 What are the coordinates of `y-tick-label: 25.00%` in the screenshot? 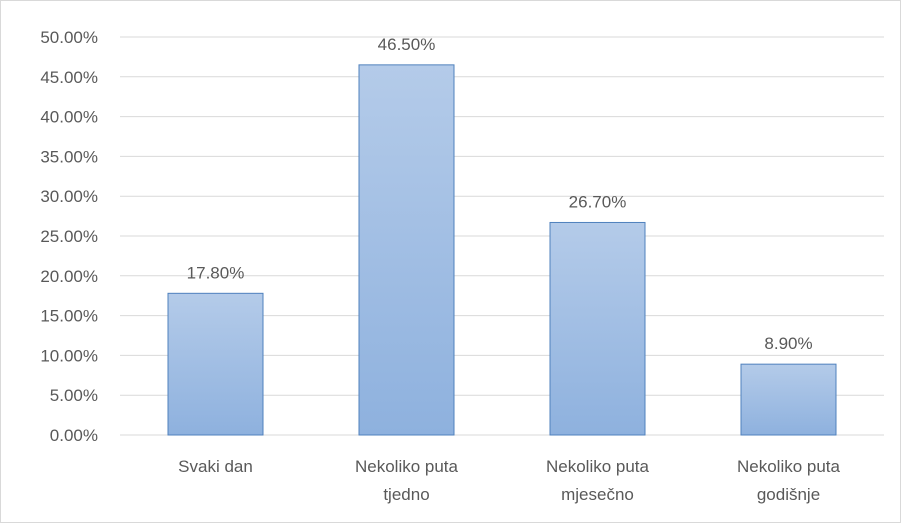 It's located at (69, 236).